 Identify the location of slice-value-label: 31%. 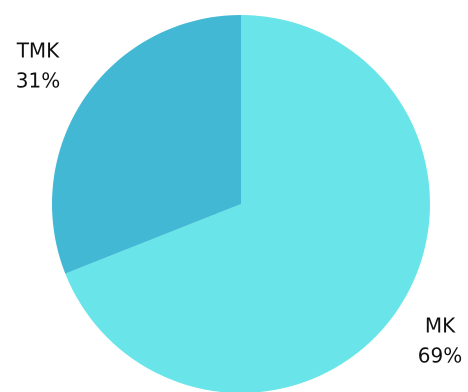
(38, 81).